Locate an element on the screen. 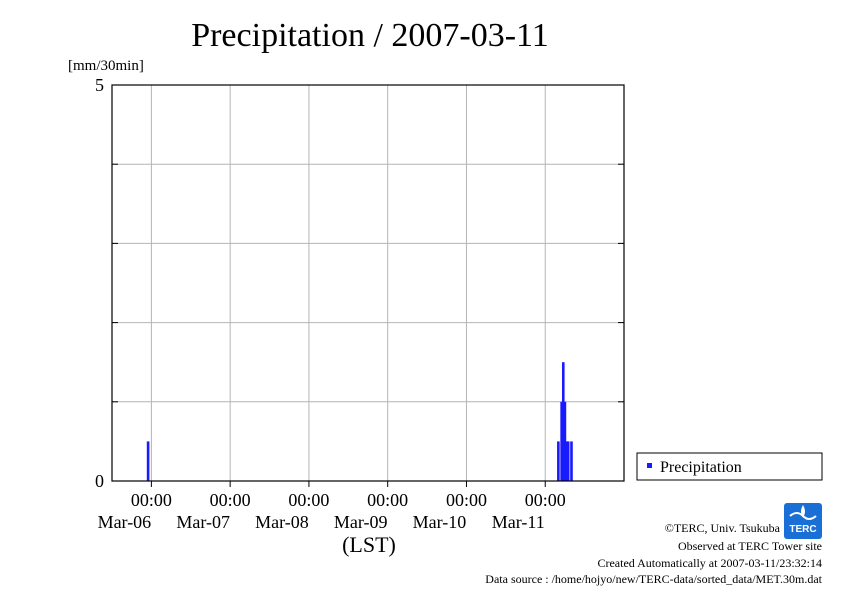 The height and width of the screenshot is (595, 842). x-tick-label-date: Mar-06 is located at coordinates (125, 522).